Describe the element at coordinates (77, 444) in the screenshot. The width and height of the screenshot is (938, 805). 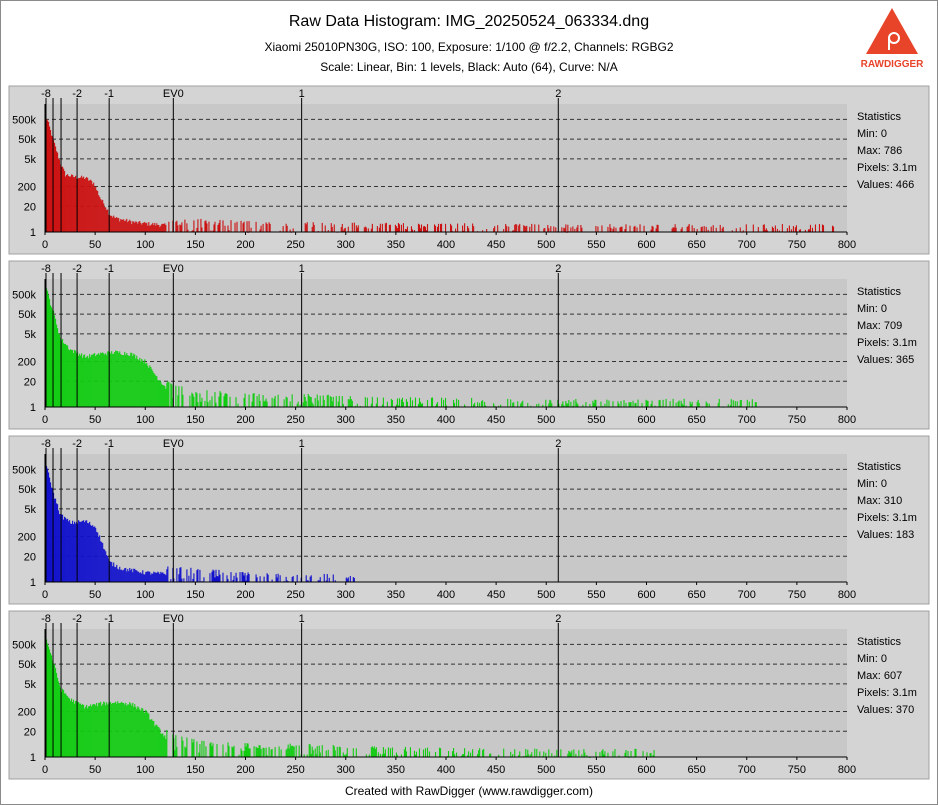
I see `ev-label: -2` at that location.